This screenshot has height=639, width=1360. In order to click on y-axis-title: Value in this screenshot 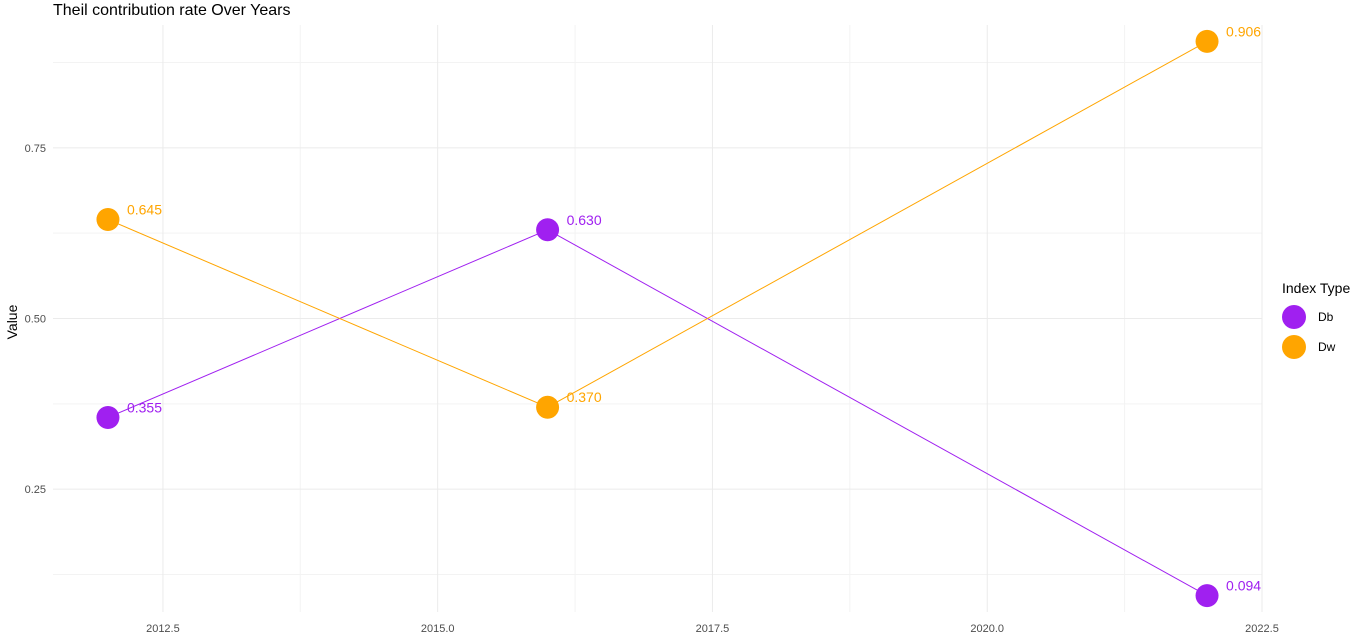, I will do `click(12, 321)`.